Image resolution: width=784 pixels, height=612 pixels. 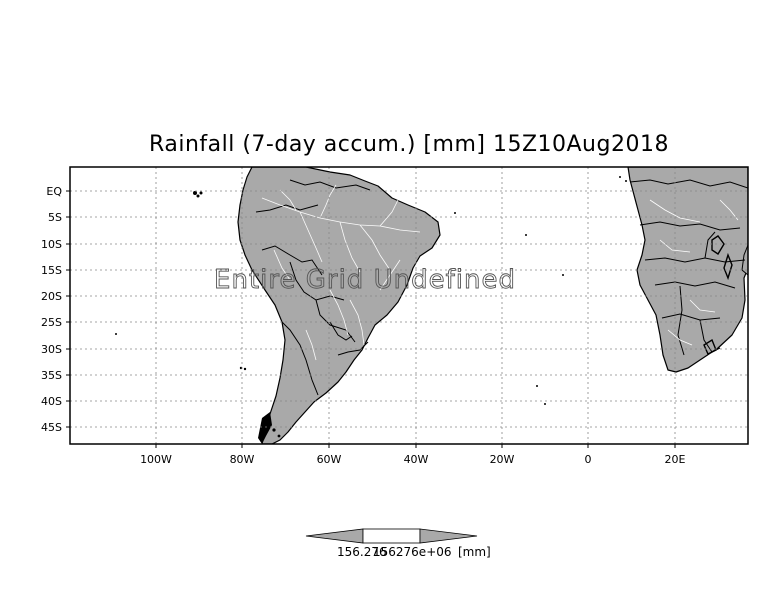 I want to click on south-america-landmass, so click(x=339, y=305).